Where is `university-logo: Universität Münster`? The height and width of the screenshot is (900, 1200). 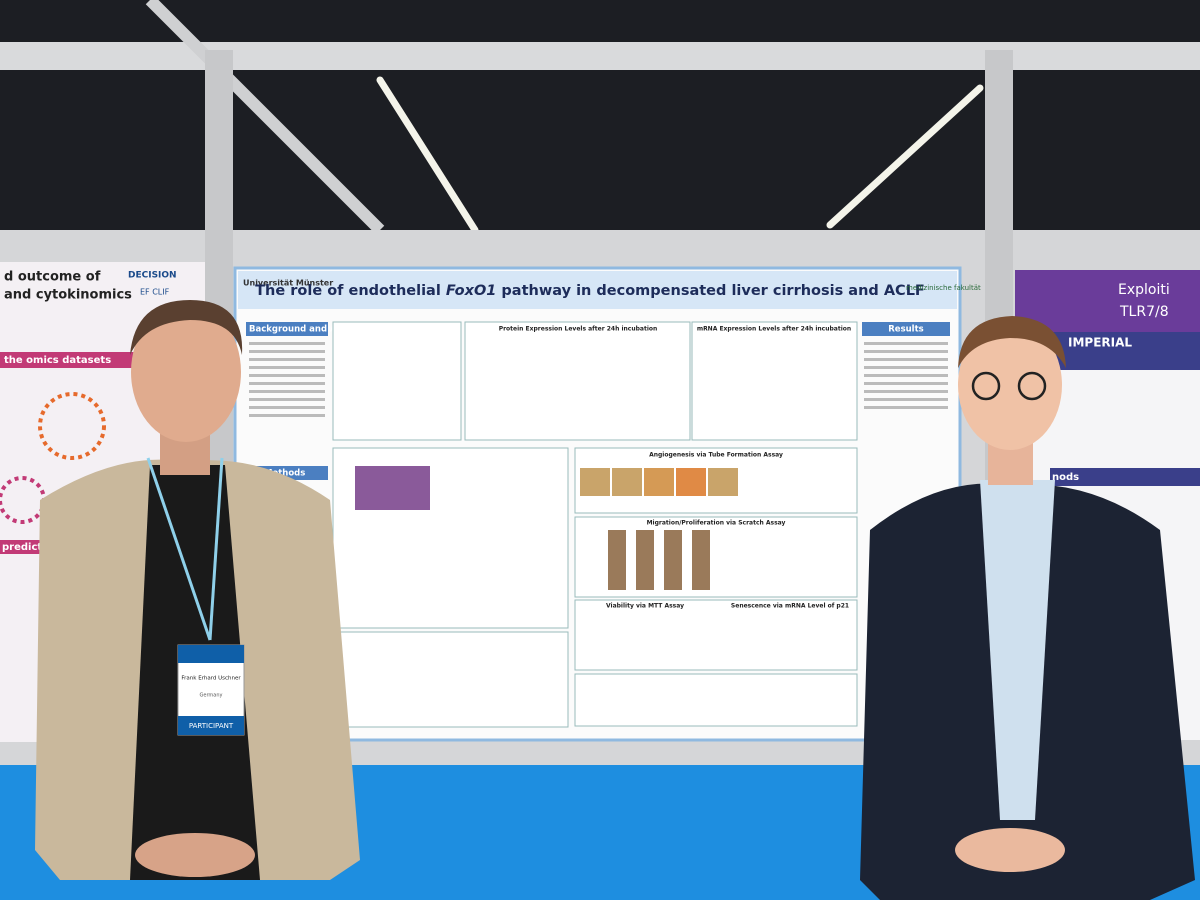 university-logo: Universität Münster is located at coordinates (288, 283).